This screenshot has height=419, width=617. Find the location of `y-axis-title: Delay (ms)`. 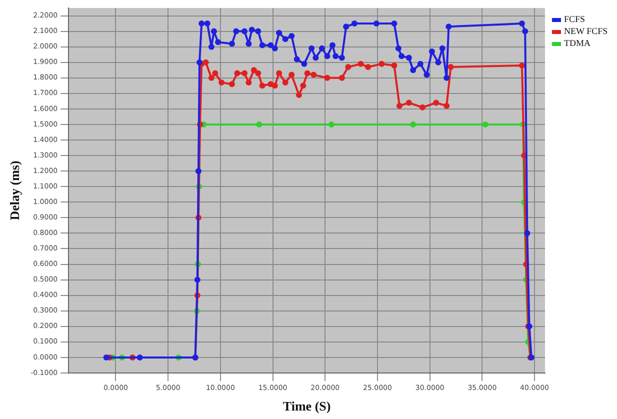

y-axis-title: Delay (ms) is located at coordinates (14, 190).